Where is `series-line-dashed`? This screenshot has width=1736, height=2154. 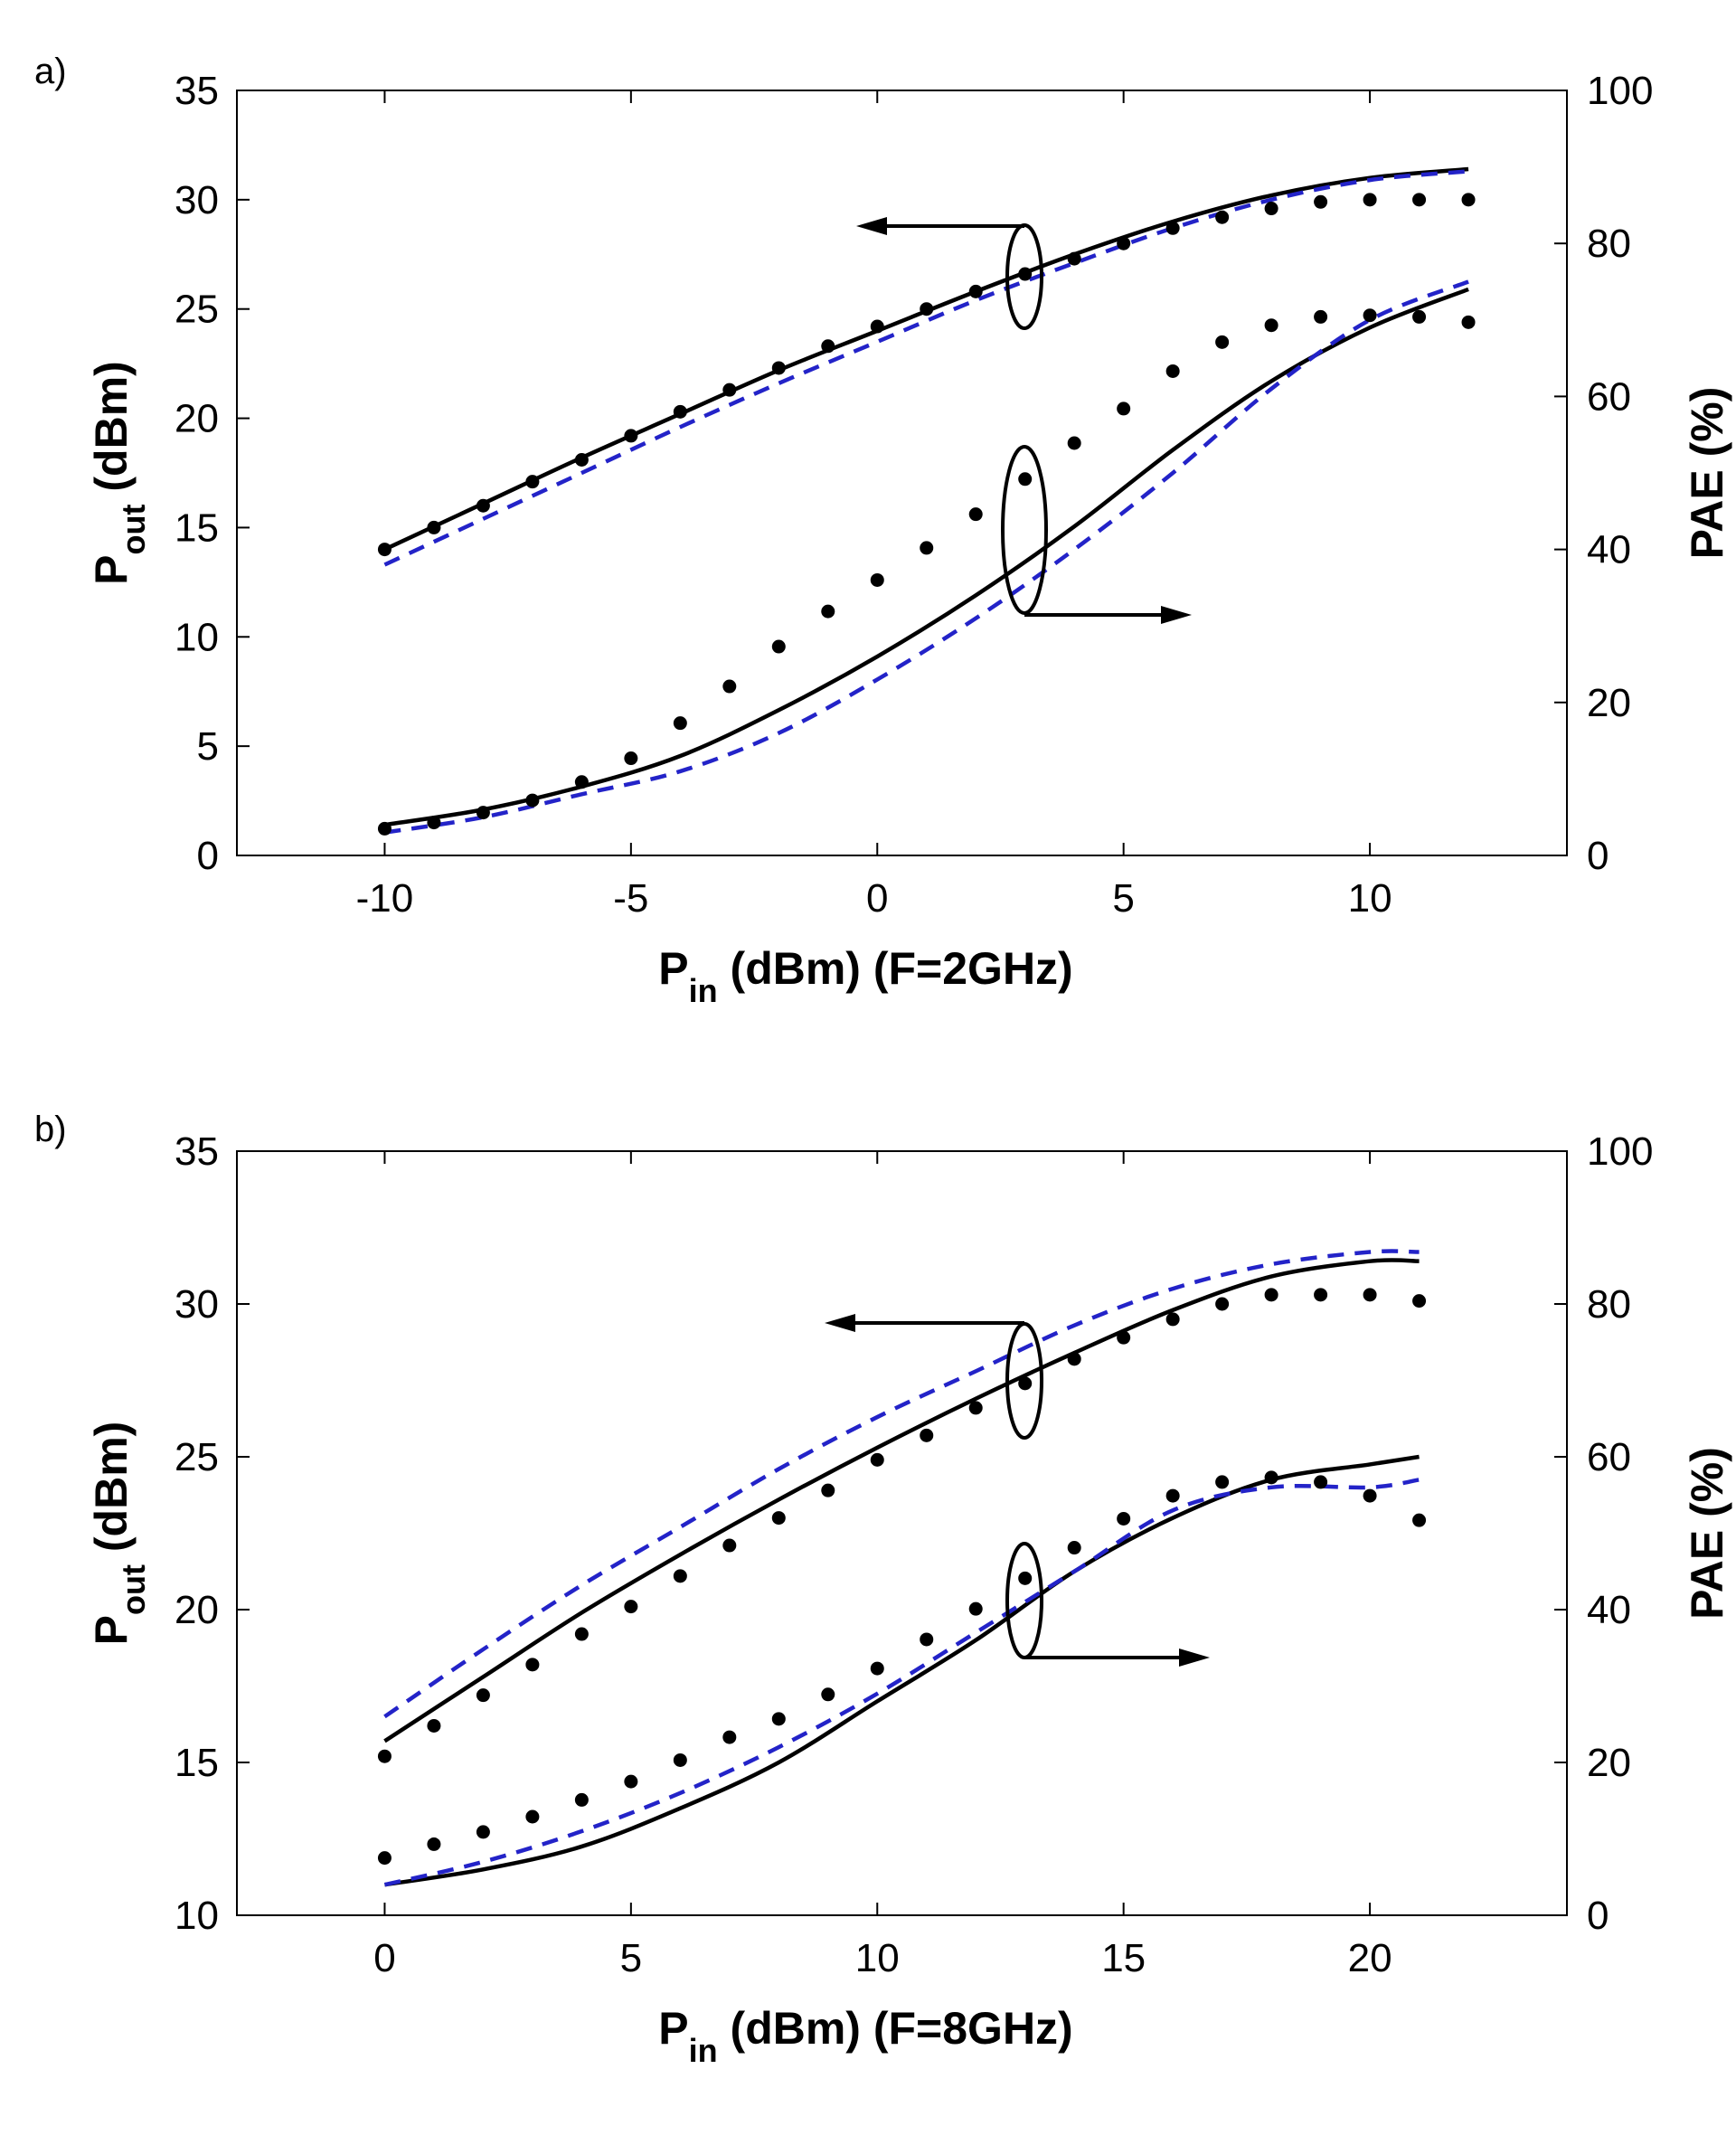 series-line-dashed is located at coordinates (902, 1682).